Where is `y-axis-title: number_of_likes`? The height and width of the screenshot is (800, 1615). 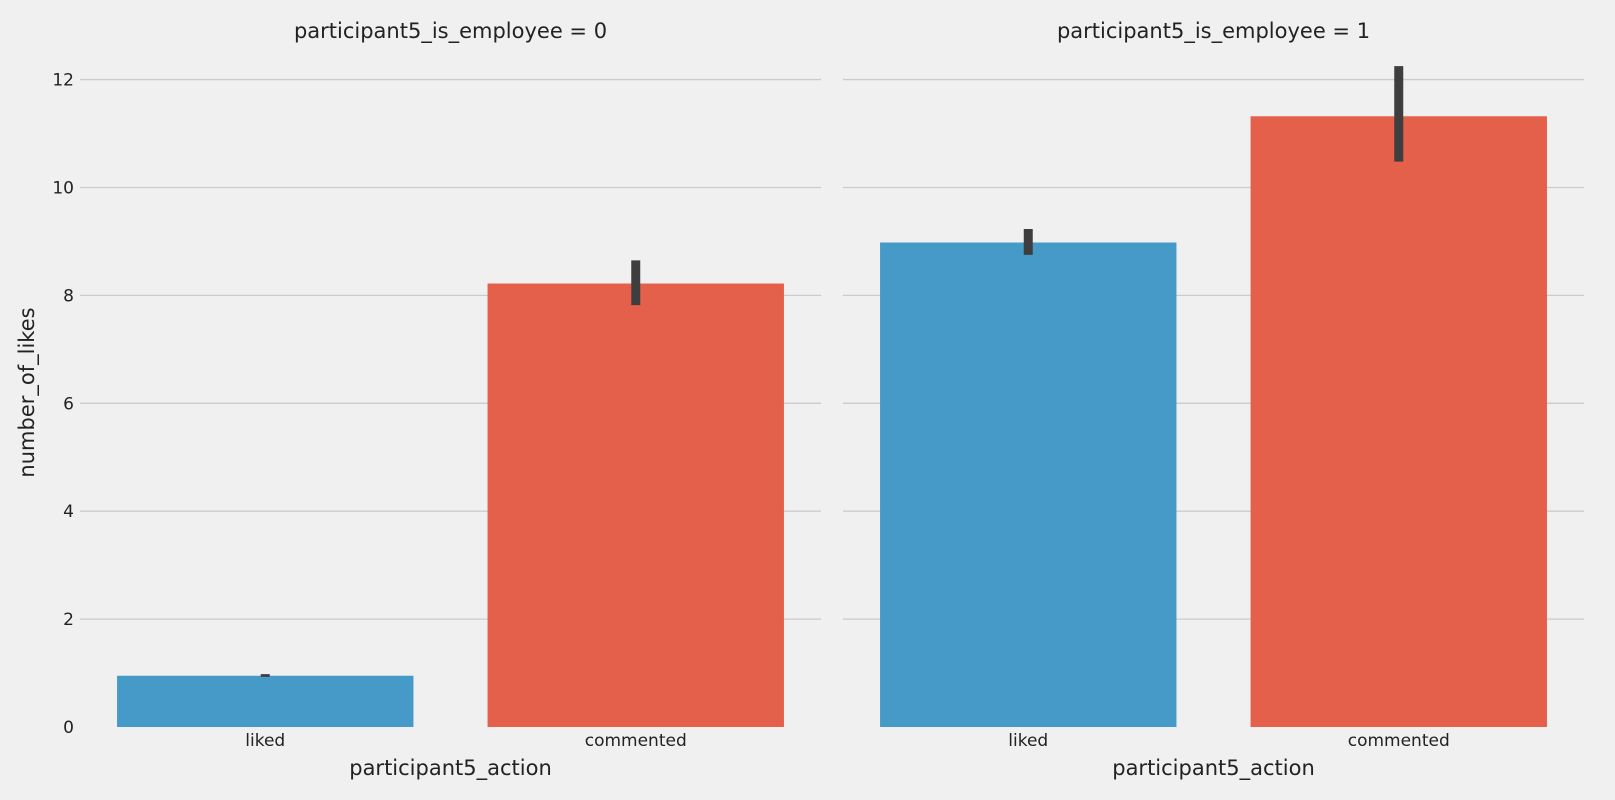 y-axis-title: number_of_likes is located at coordinates (27, 392).